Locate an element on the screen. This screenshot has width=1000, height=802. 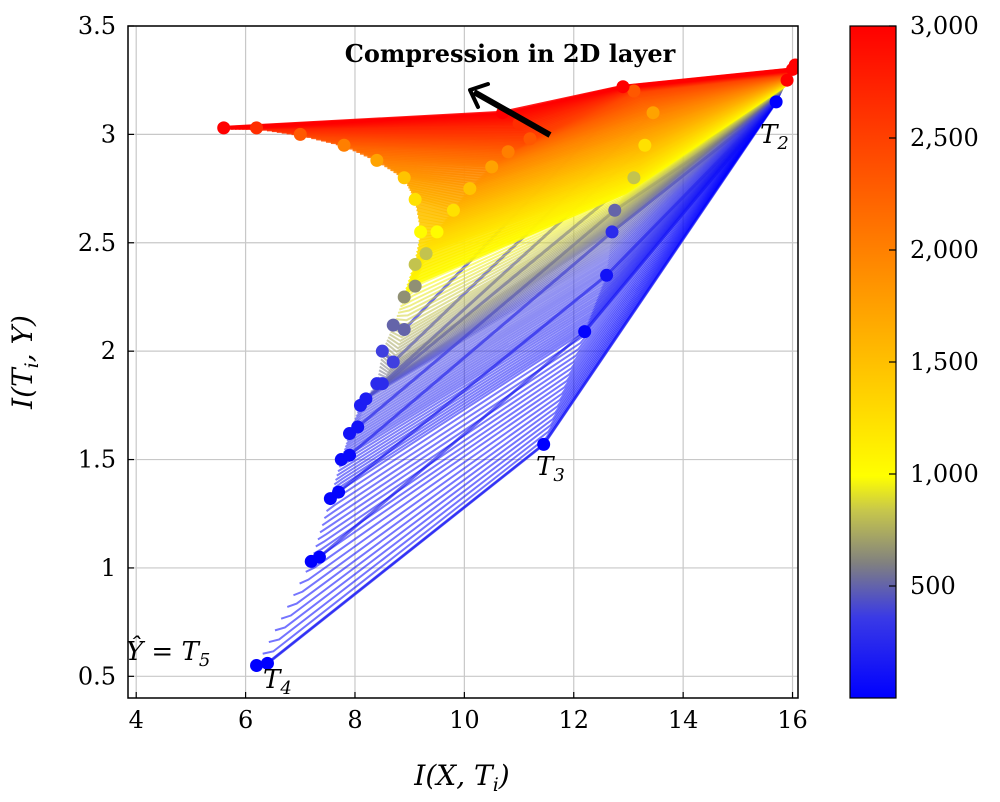
colorbar is located at coordinates (873, 362).